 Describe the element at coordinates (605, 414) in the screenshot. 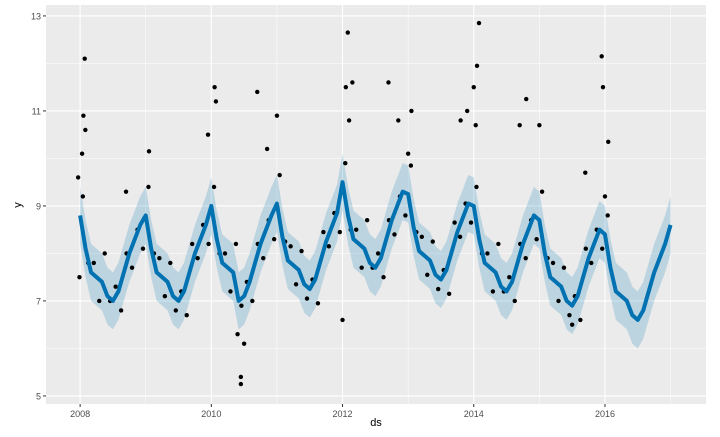

I see `x-tick-label: 2016` at that location.